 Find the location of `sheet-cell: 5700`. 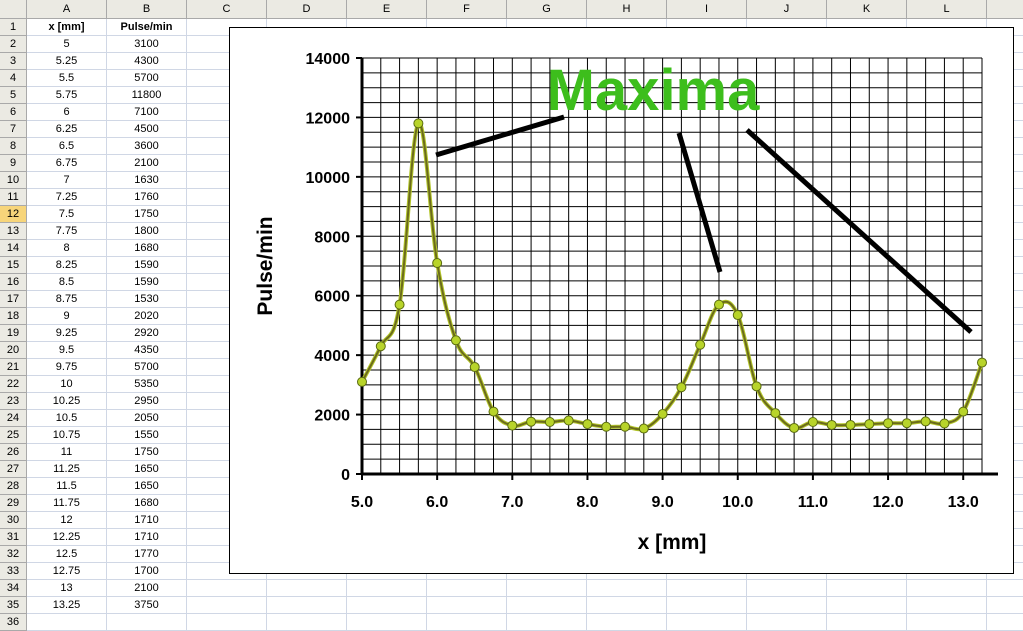

sheet-cell: 5700 is located at coordinates (147, 367).